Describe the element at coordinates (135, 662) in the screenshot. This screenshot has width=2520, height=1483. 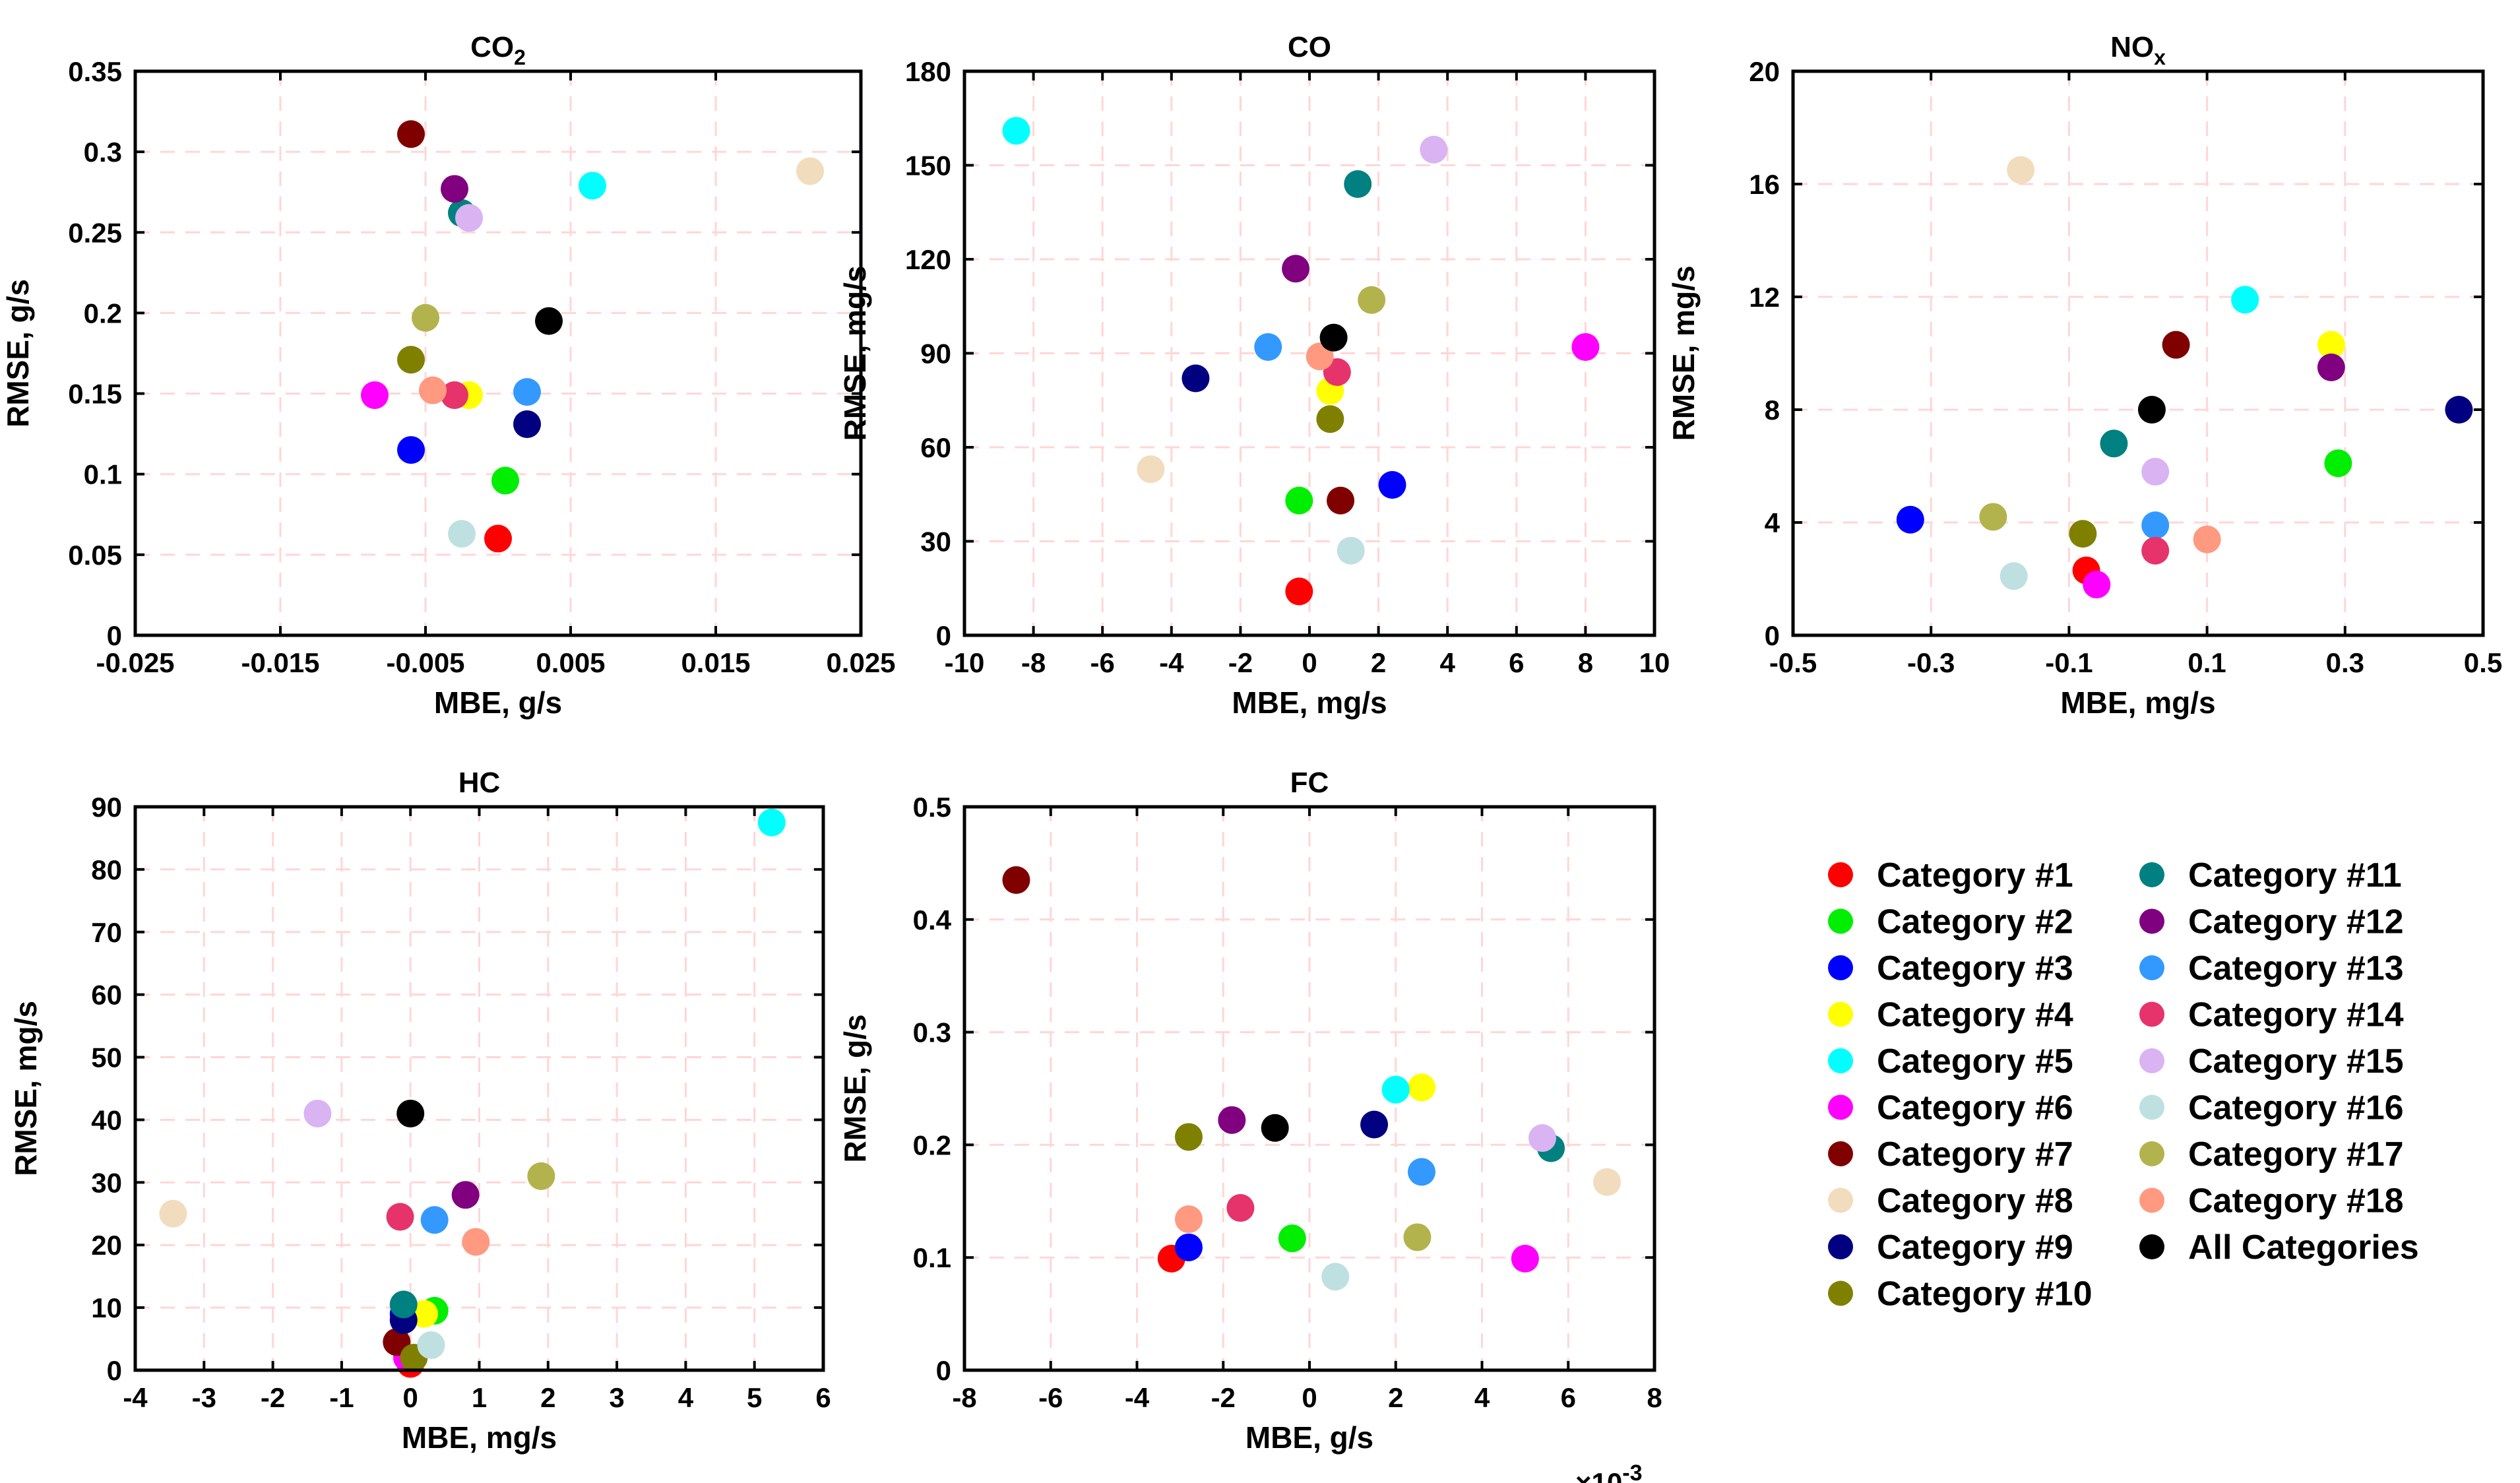
I see `x-tick-label: -0.025` at that location.